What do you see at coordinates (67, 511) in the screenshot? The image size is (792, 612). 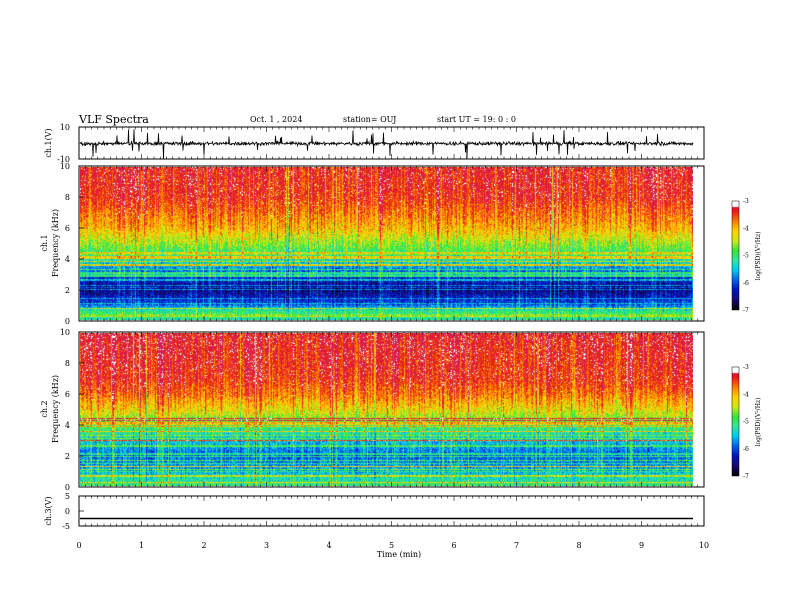 I see `ch3-waveform-ytick-label: 0` at bounding box center [67, 511].